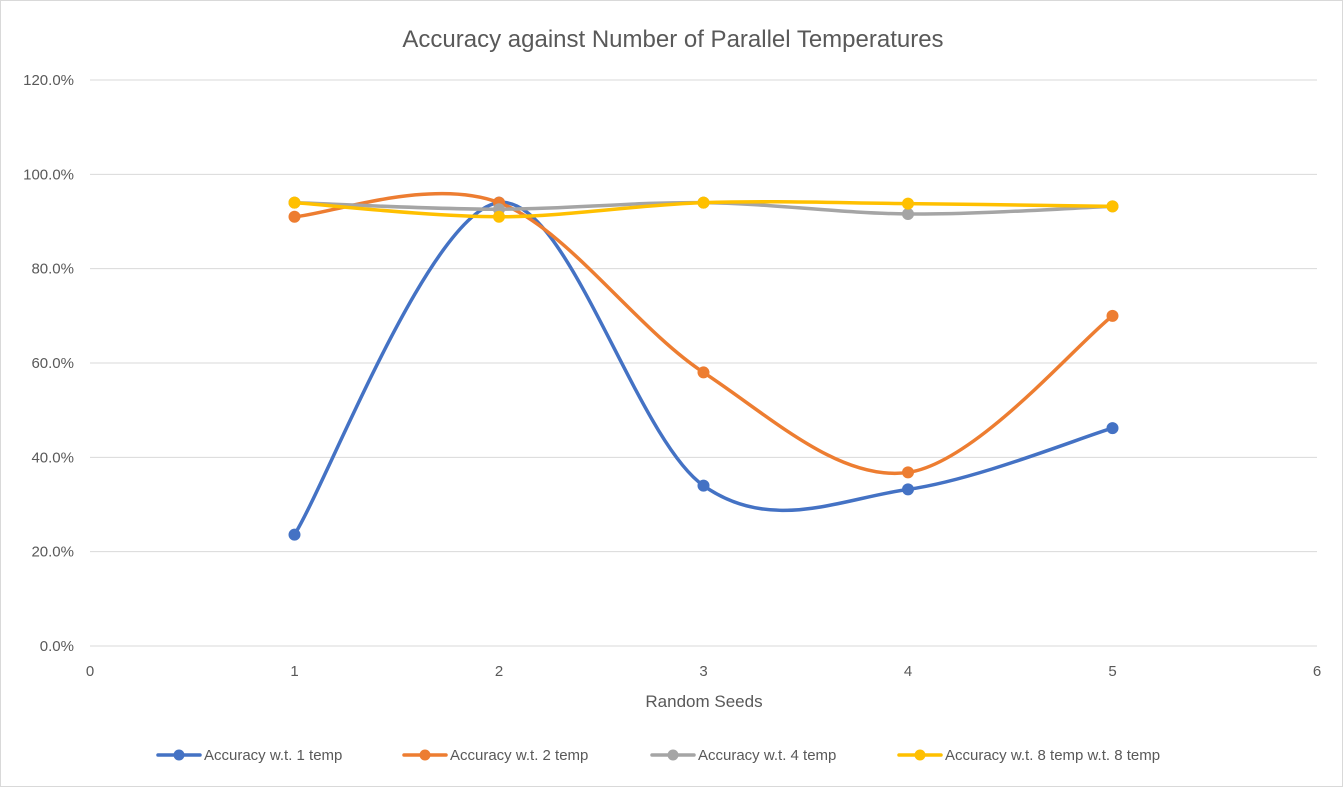 The image size is (1343, 787). I want to click on y-tick-label: 120.0%, so click(48, 80).